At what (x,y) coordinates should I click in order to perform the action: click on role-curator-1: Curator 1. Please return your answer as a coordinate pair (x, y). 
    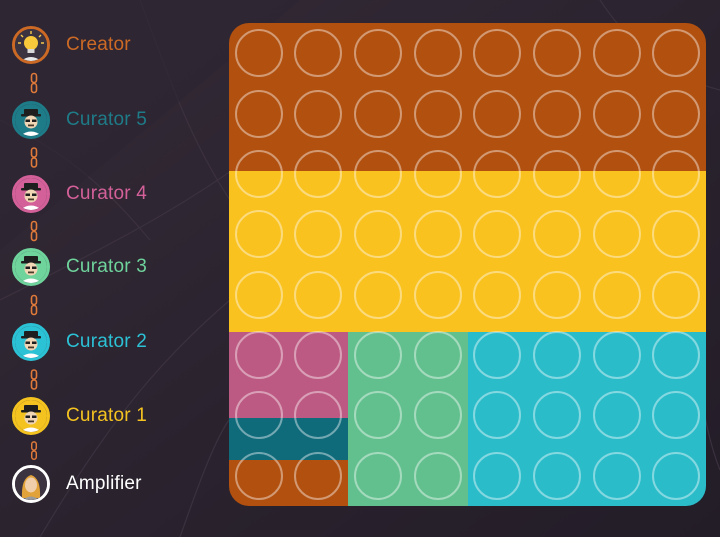
    Looking at the image, I should click on (79, 416).